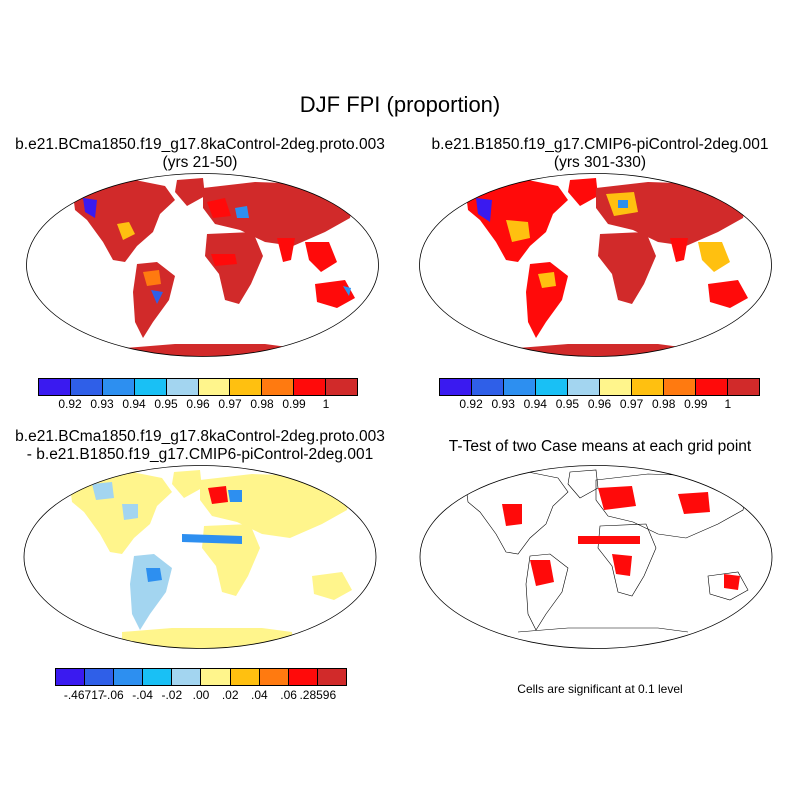 Image resolution: width=800 pixels, height=800 pixels. I want to click on panel-title-line-2: (yrs 301-330), so click(600, 162).